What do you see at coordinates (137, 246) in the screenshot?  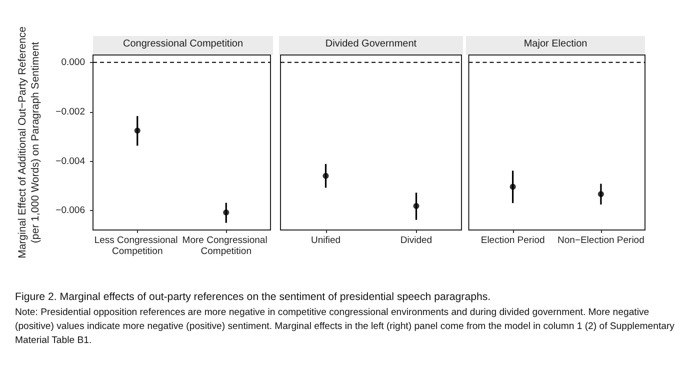 I see `x-tick-label: Less Congressional Competition` at bounding box center [137, 246].